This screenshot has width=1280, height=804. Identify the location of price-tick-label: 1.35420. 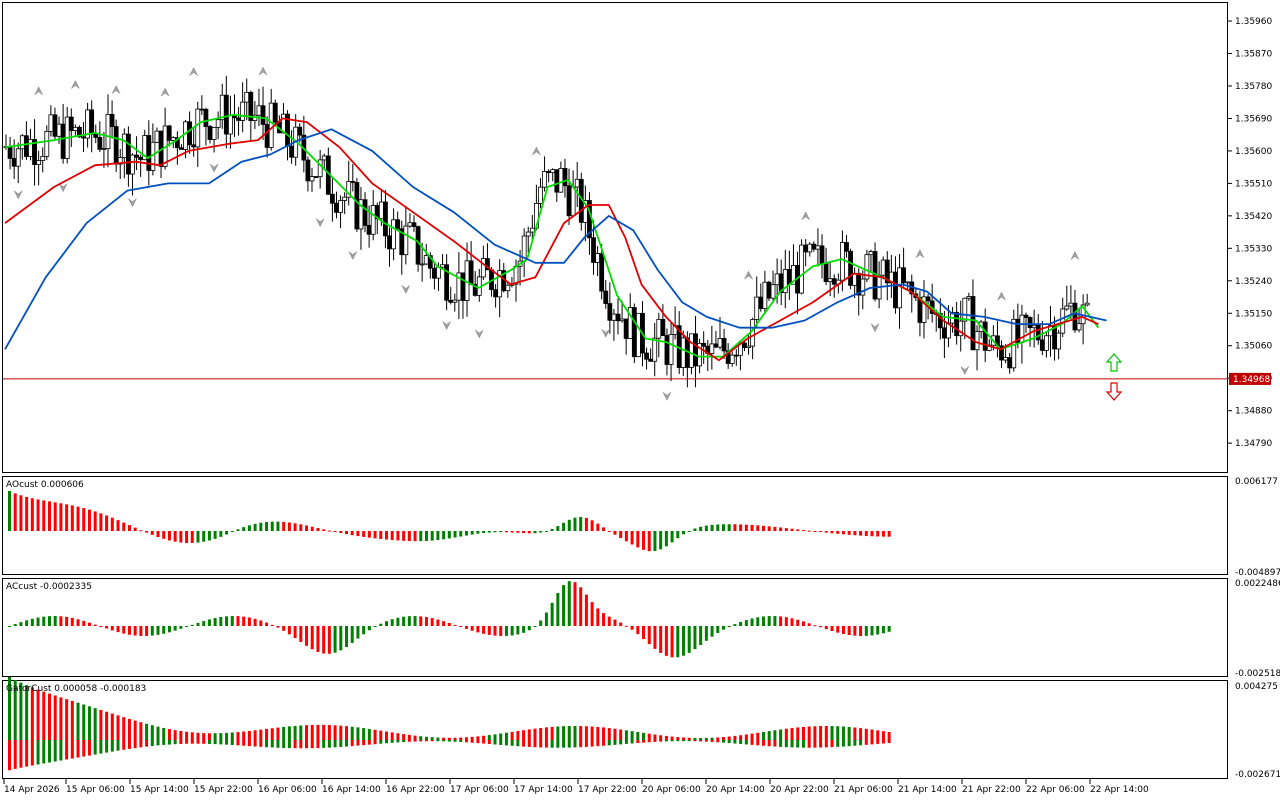
(1253, 217).